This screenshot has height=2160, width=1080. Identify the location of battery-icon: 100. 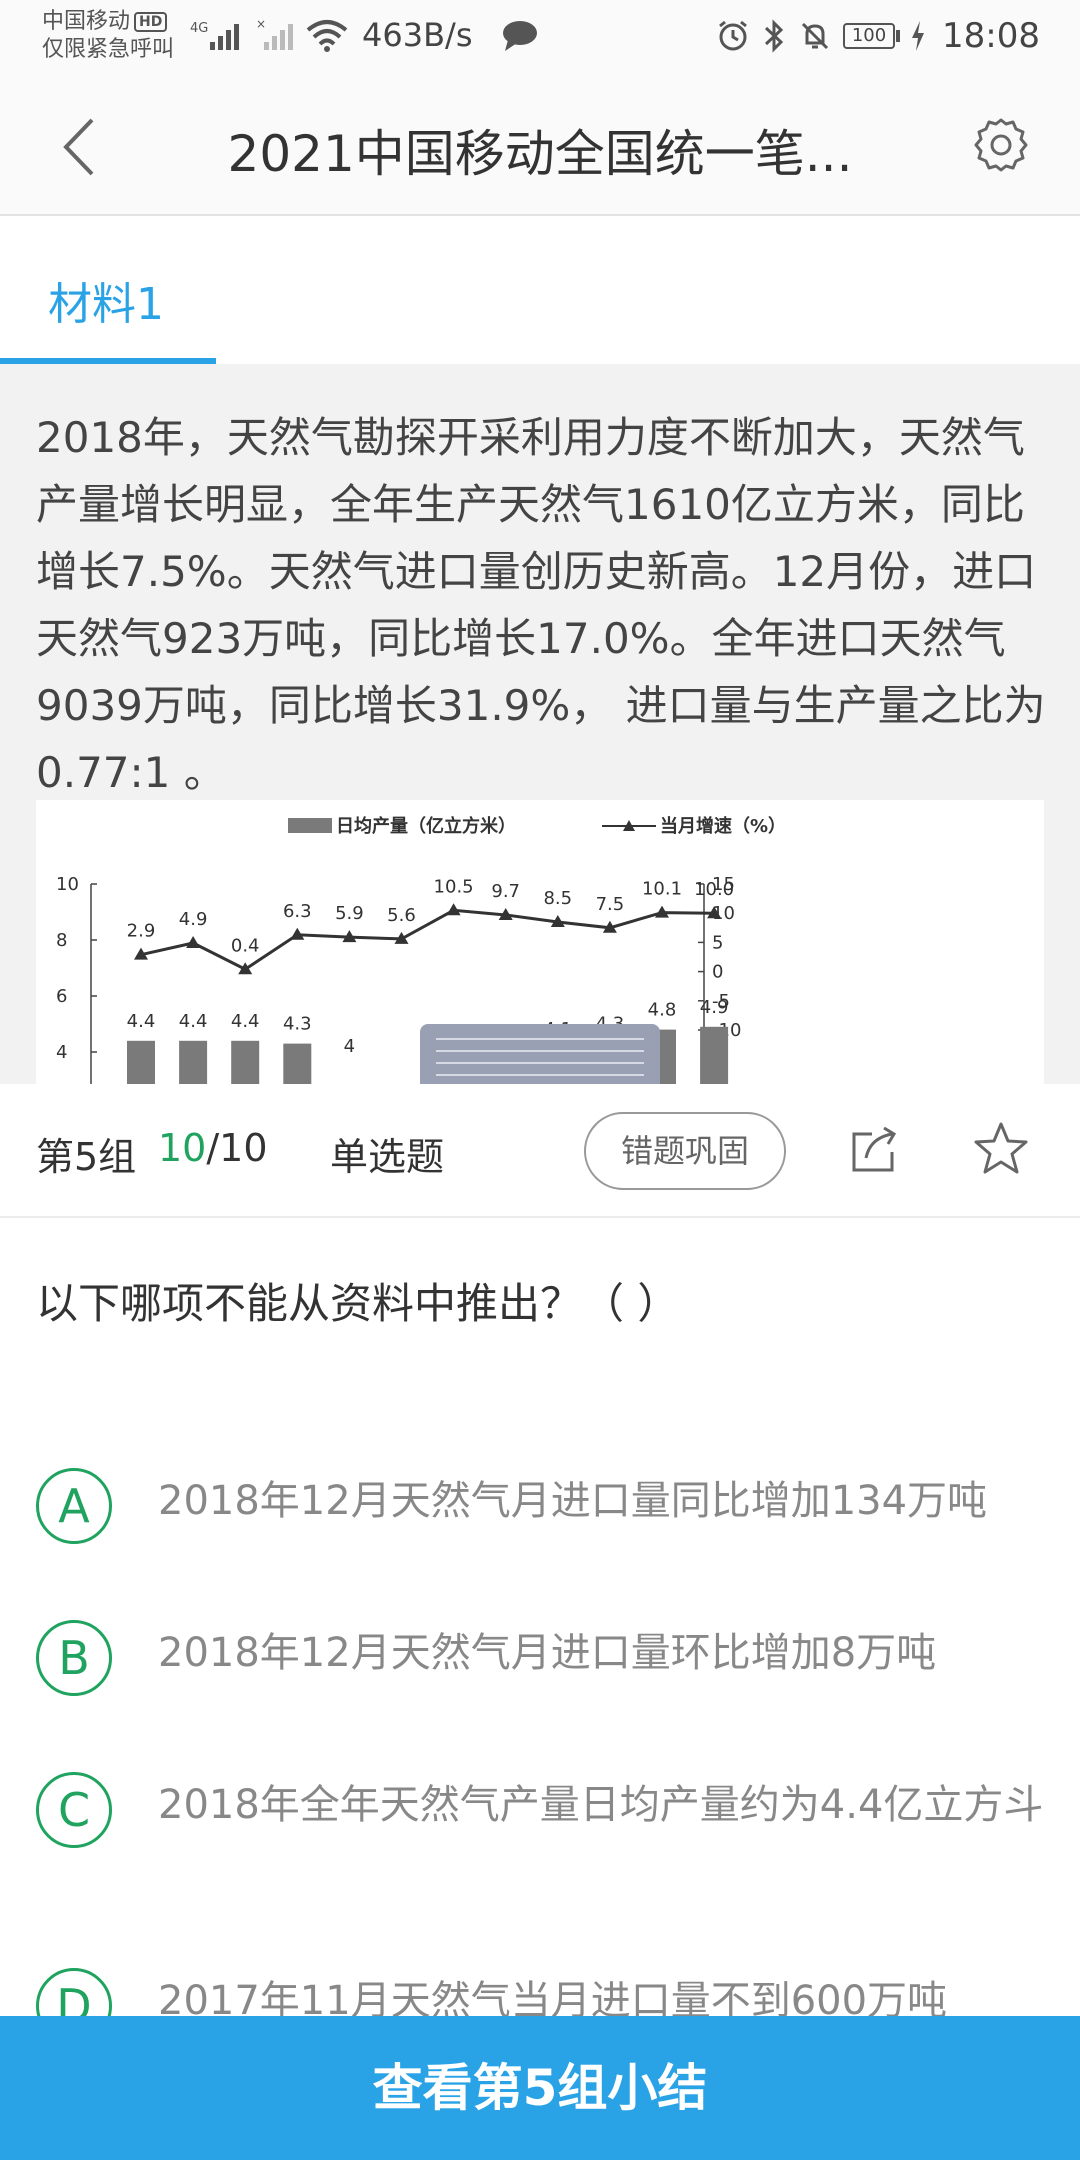
(872, 36).